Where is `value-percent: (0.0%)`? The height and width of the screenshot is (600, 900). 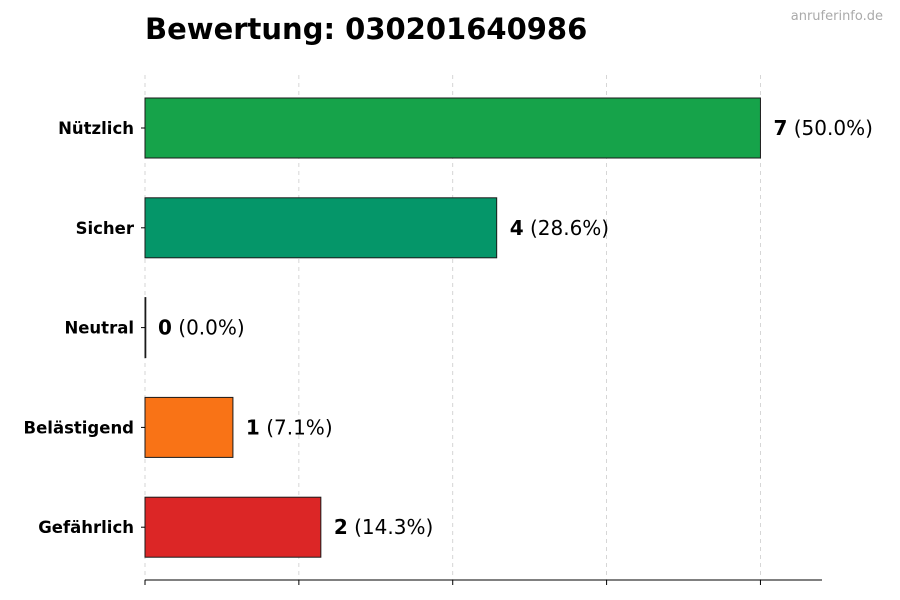 value-percent: (0.0%) is located at coordinates (208, 328).